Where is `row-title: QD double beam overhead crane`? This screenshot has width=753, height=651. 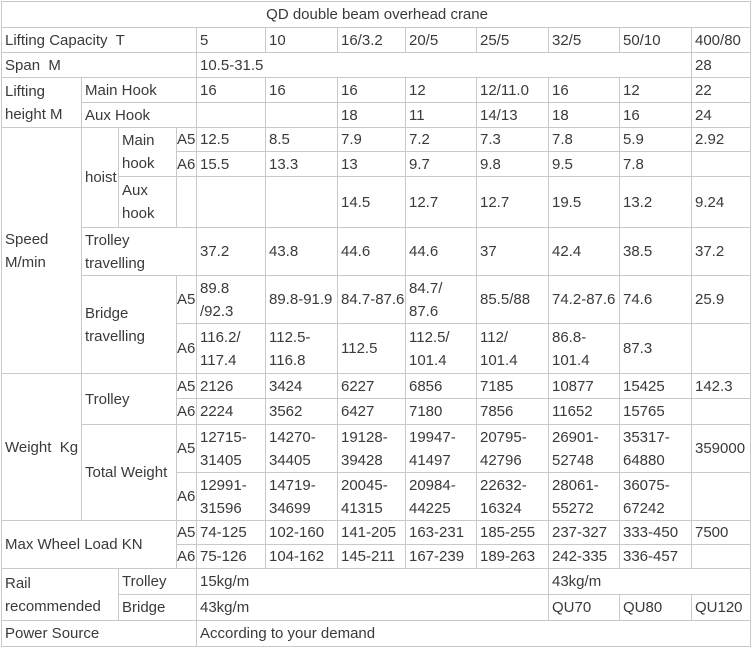
row-title: QD double beam overhead crane is located at coordinates (376, 14).